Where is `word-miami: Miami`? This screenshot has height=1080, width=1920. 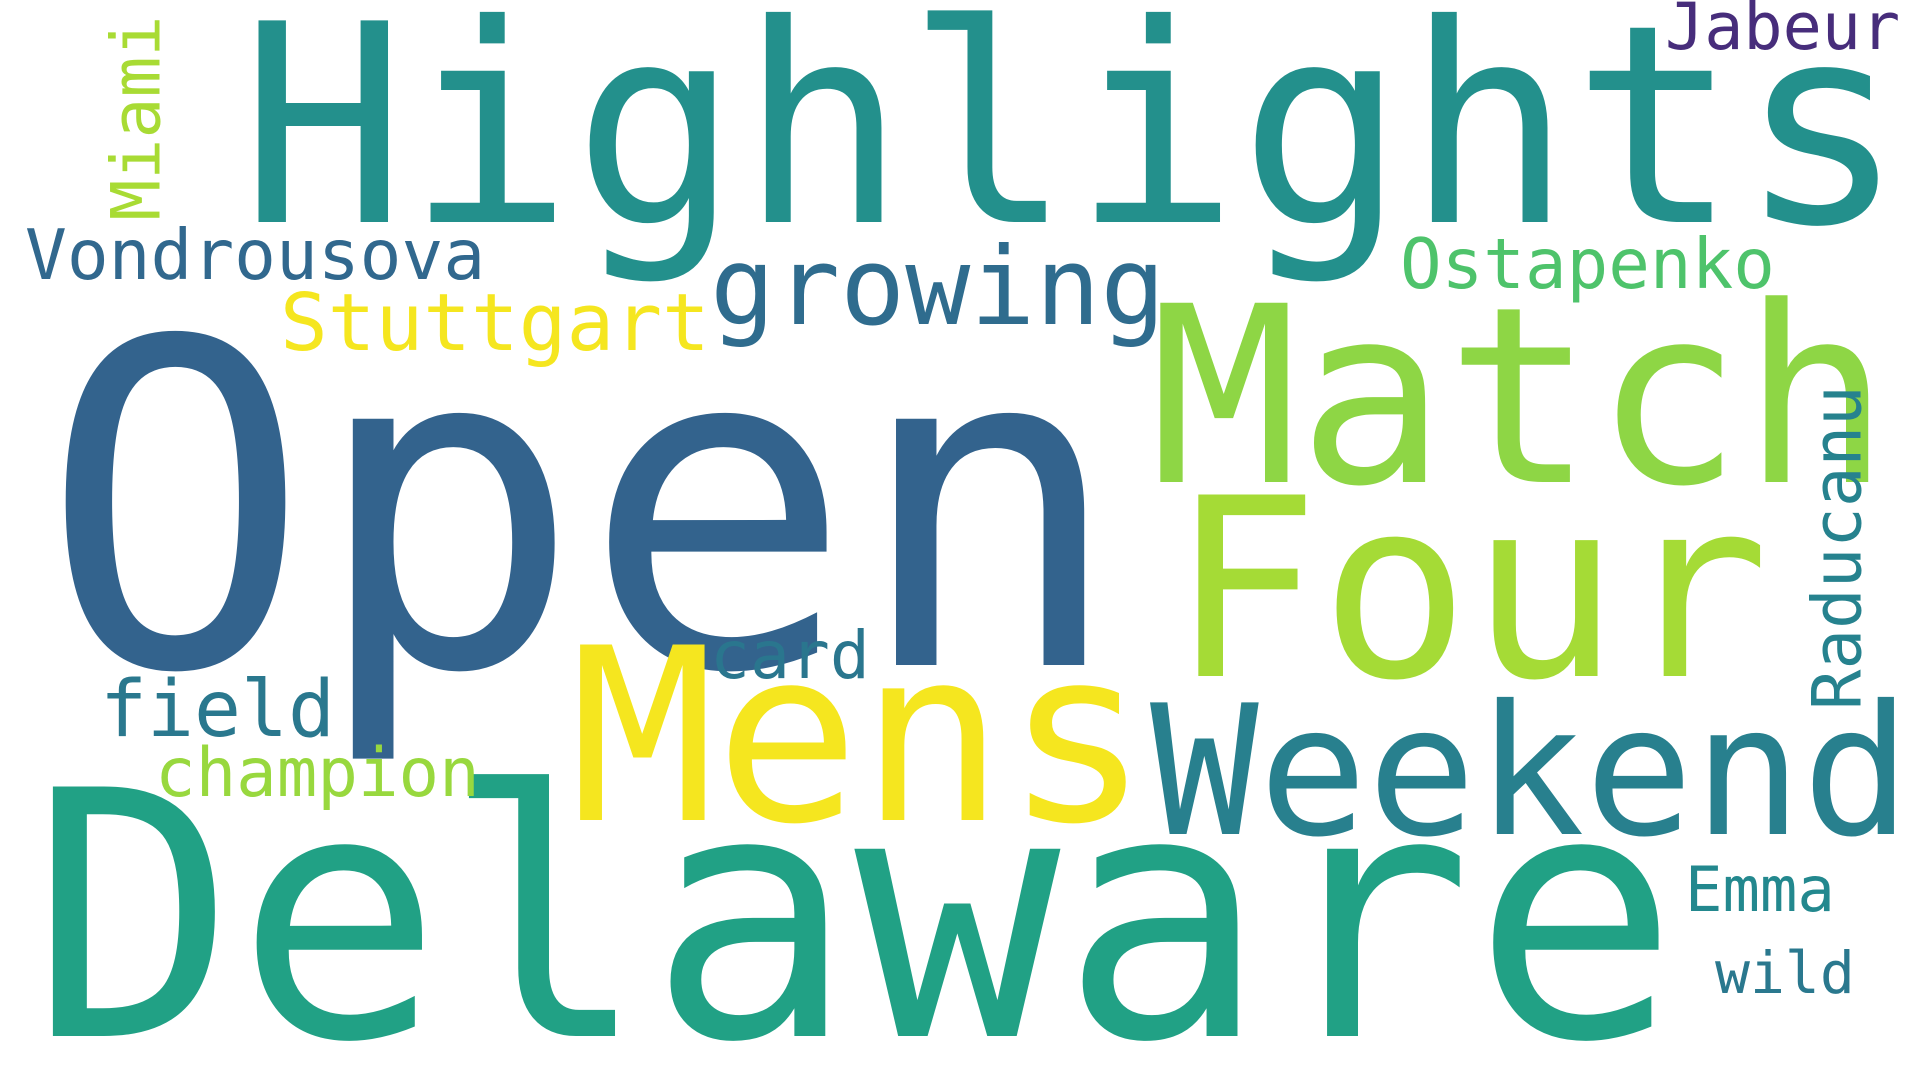
word-miami: Miami is located at coordinates (137, 118).